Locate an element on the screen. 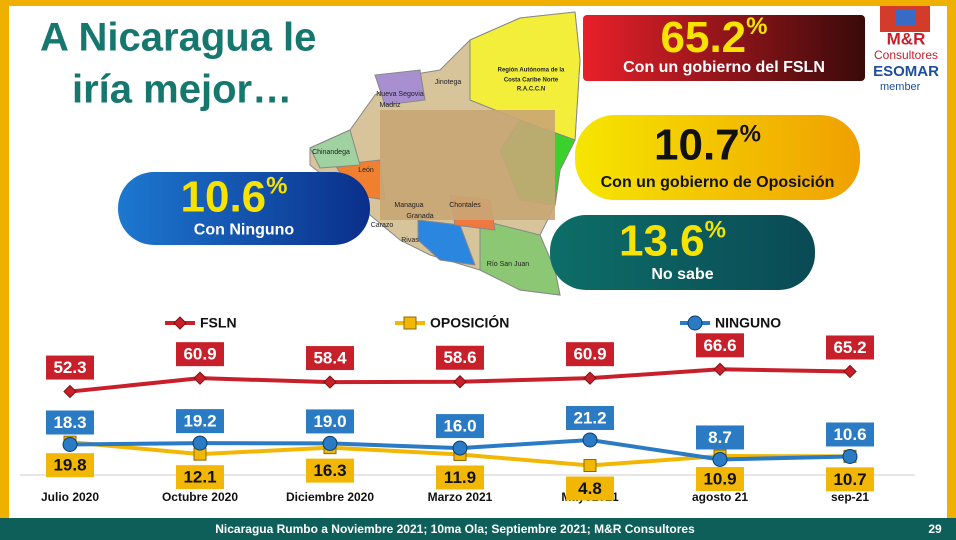 This screenshot has width=956, height=540. callout-value: 10.6% is located at coordinates (234, 196).